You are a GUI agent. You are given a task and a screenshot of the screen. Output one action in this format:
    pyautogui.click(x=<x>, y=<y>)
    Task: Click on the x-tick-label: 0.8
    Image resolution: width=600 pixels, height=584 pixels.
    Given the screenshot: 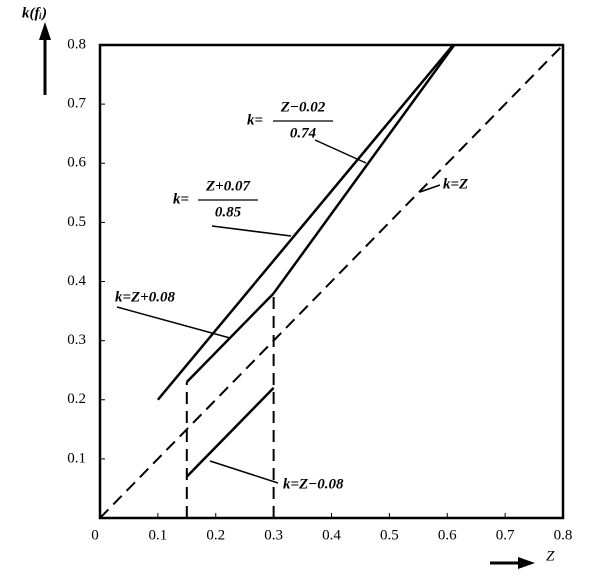 What is the action you would take?
    pyautogui.click(x=563, y=535)
    